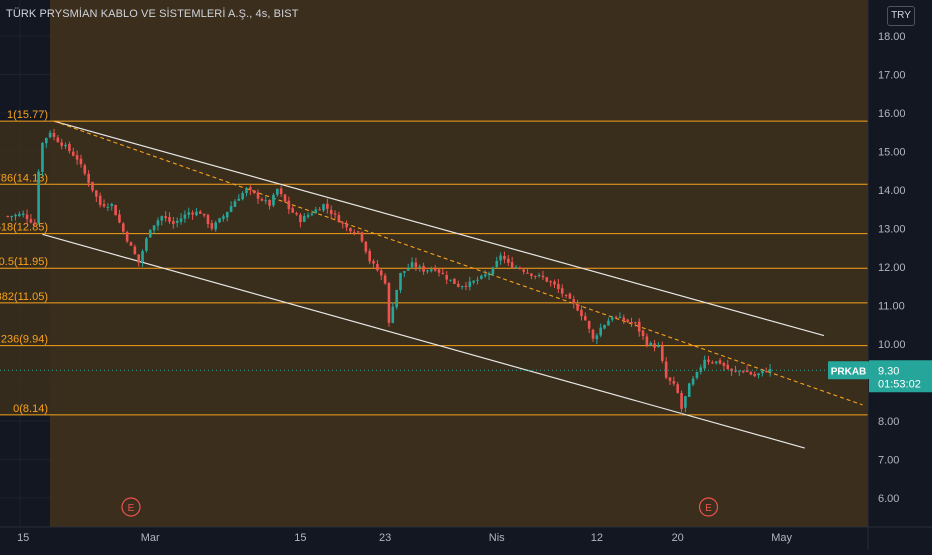 This screenshot has width=932, height=555. What do you see at coordinates (892, 76) in the screenshot?
I see `y-tick-label: 17.00` at bounding box center [892, 76].